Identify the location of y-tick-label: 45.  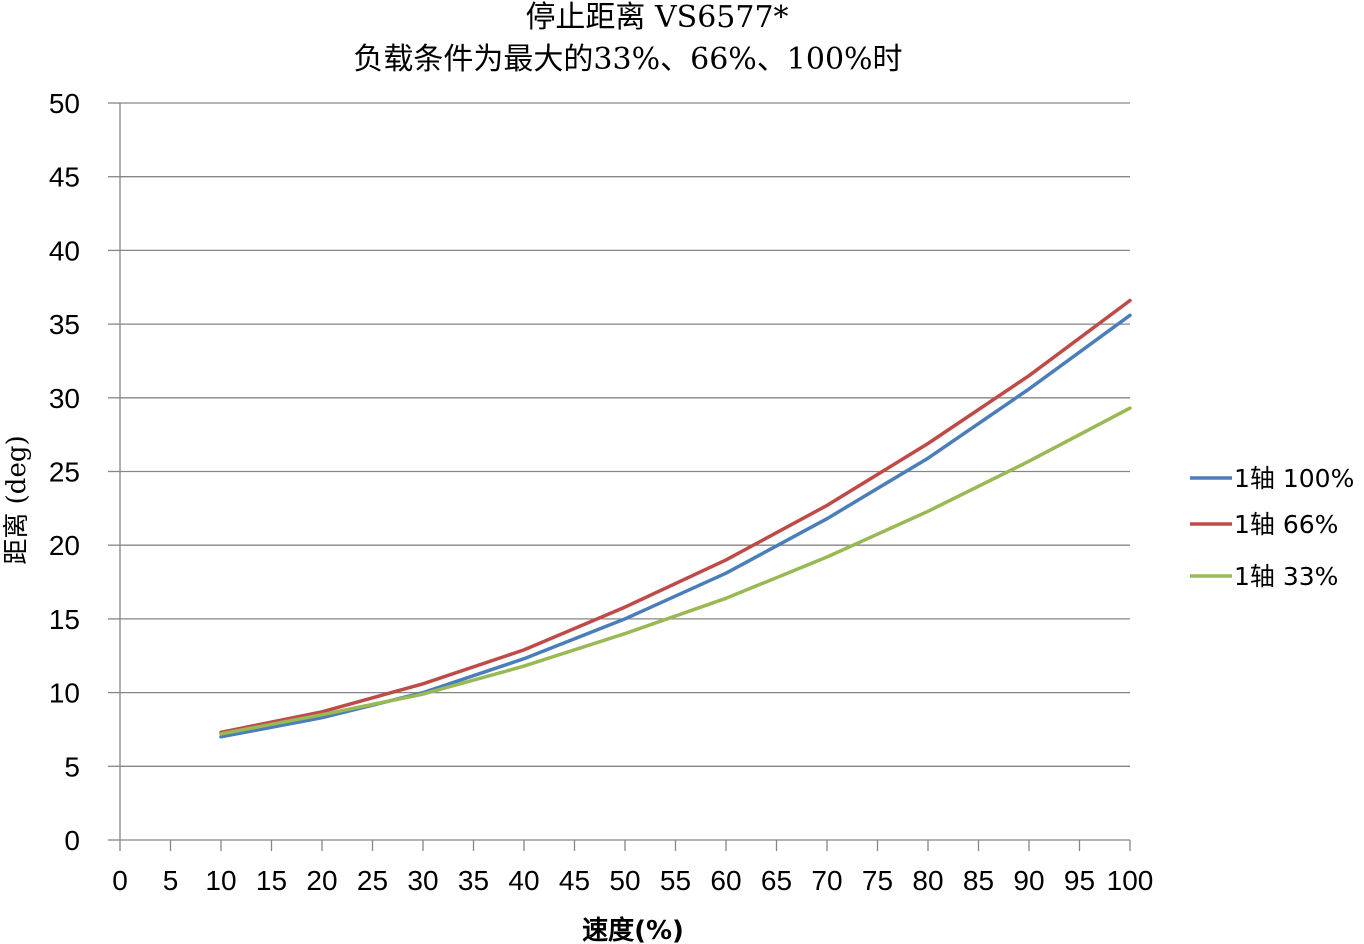
(64, 177).